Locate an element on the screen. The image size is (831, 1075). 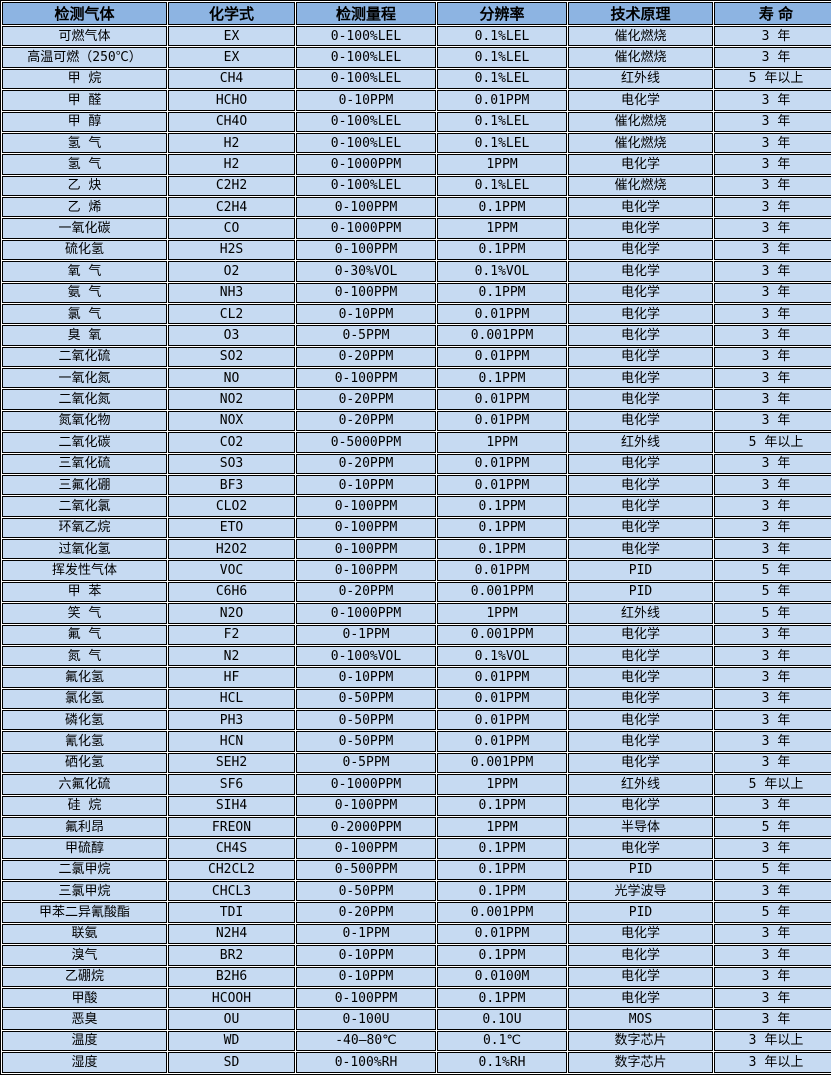
cell-formula: SIH4 is located at coordinates (231, 805).